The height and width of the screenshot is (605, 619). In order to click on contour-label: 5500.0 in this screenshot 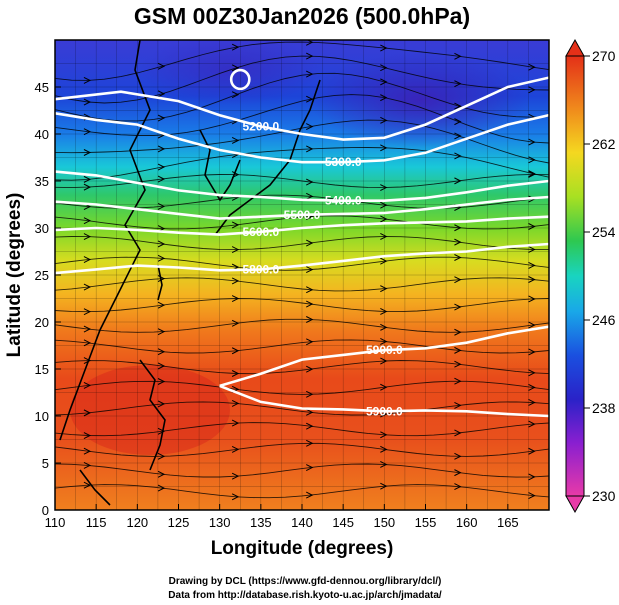, I will do `click(302, 215)`.